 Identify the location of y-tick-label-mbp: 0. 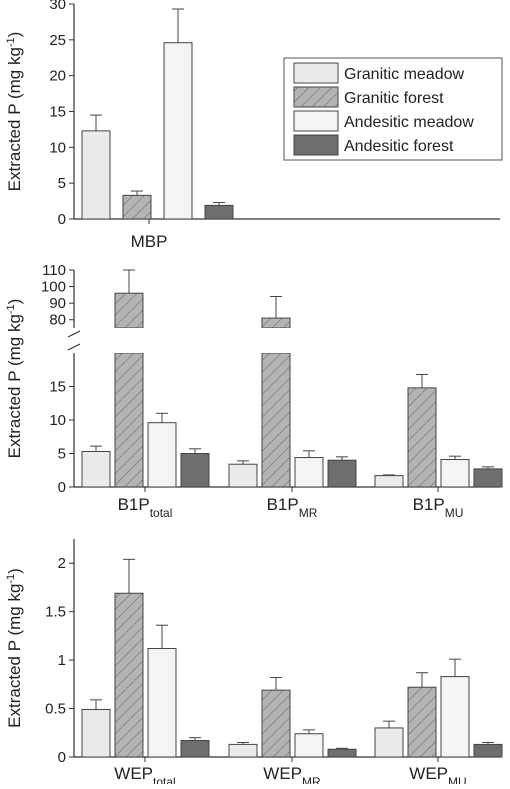
(62, 219).